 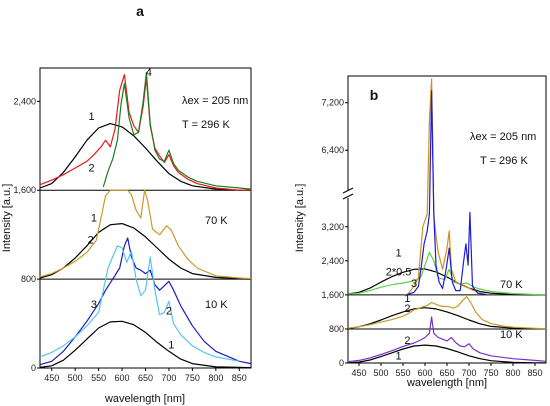 What do you see at coordinates (399, 273) in the screenshot?
I see `curve-label: 2*0.5` at bounding box center [399, 273].